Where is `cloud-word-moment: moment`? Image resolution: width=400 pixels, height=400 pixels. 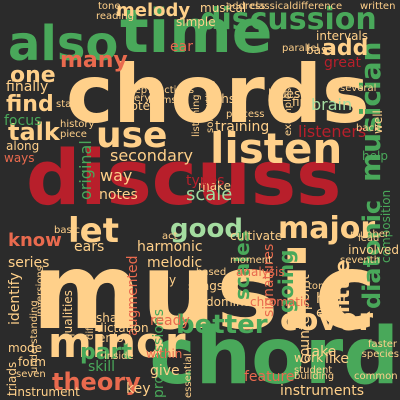 cloud-word-moment: moment is located at coordinates (251, 260).